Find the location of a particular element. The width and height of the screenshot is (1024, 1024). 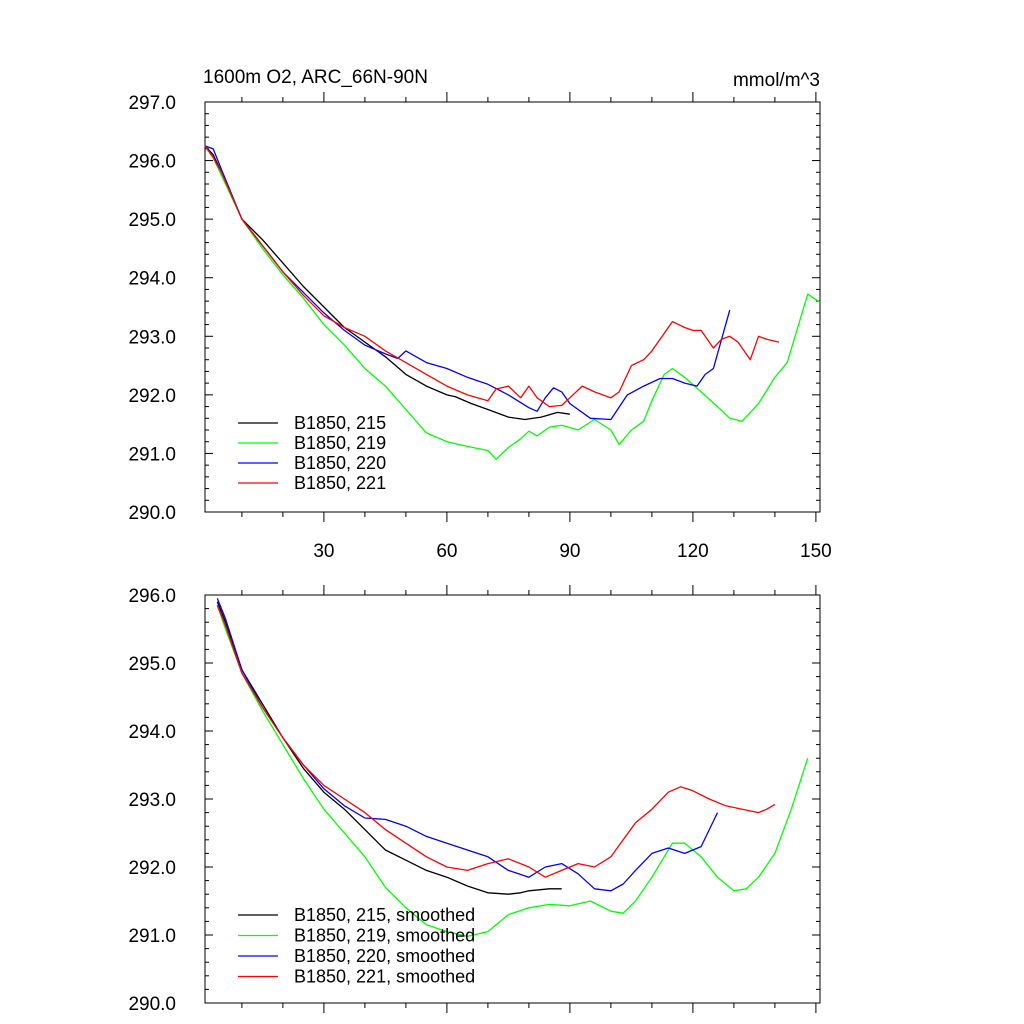

legend-label: B1850, 215, smoothed is located at coordinates (384, 915).